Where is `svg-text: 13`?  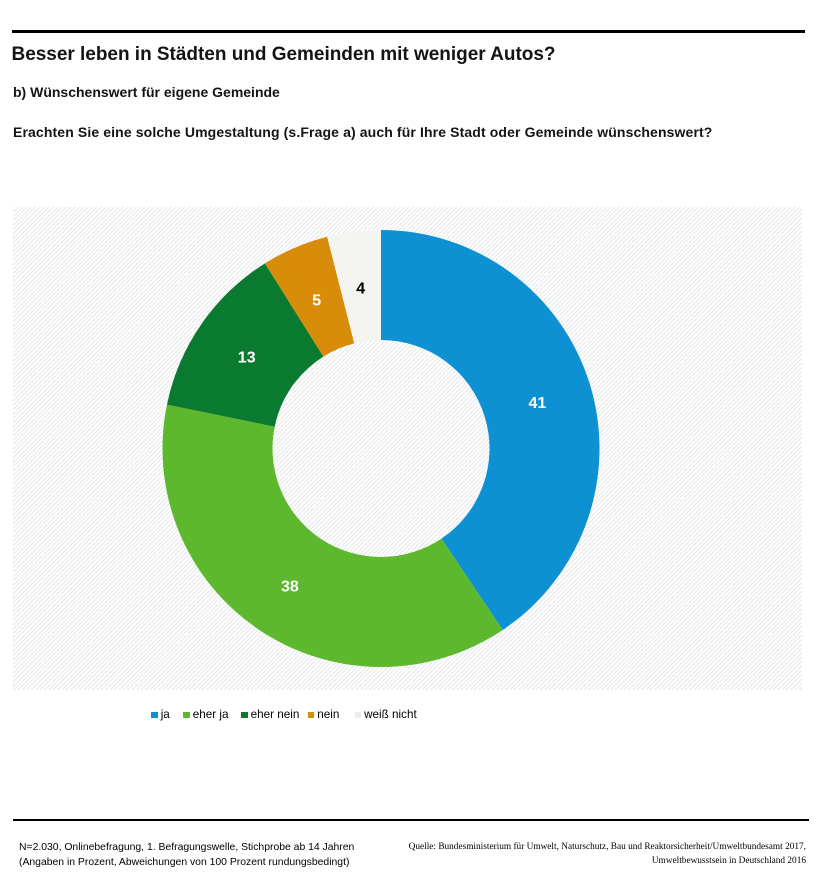
svg-text: 13 is located at coordinates (247, 358).